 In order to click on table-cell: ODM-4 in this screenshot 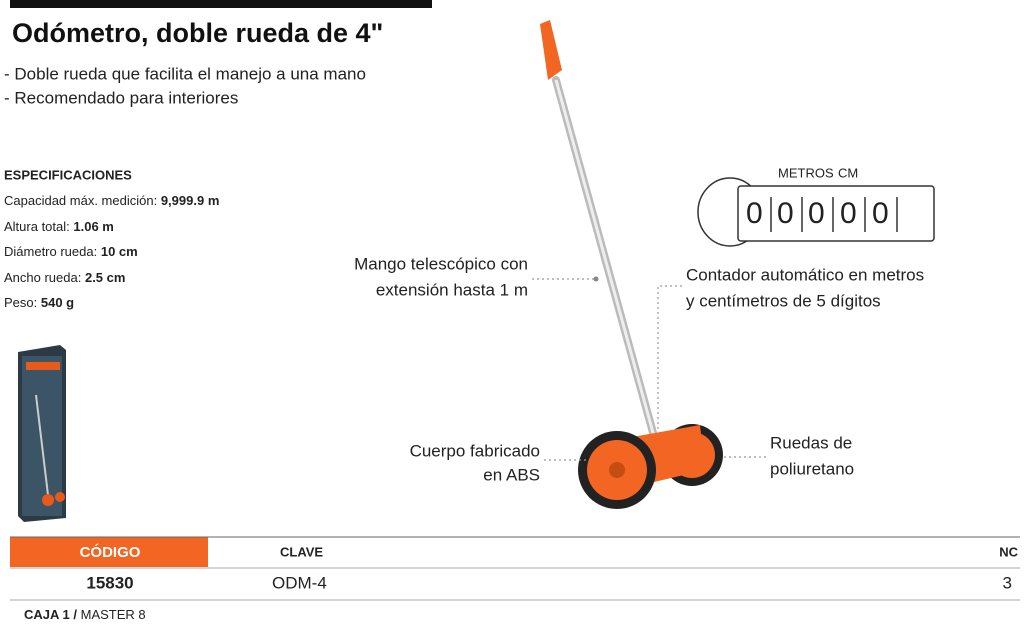, I will do `click(299, 582)`.